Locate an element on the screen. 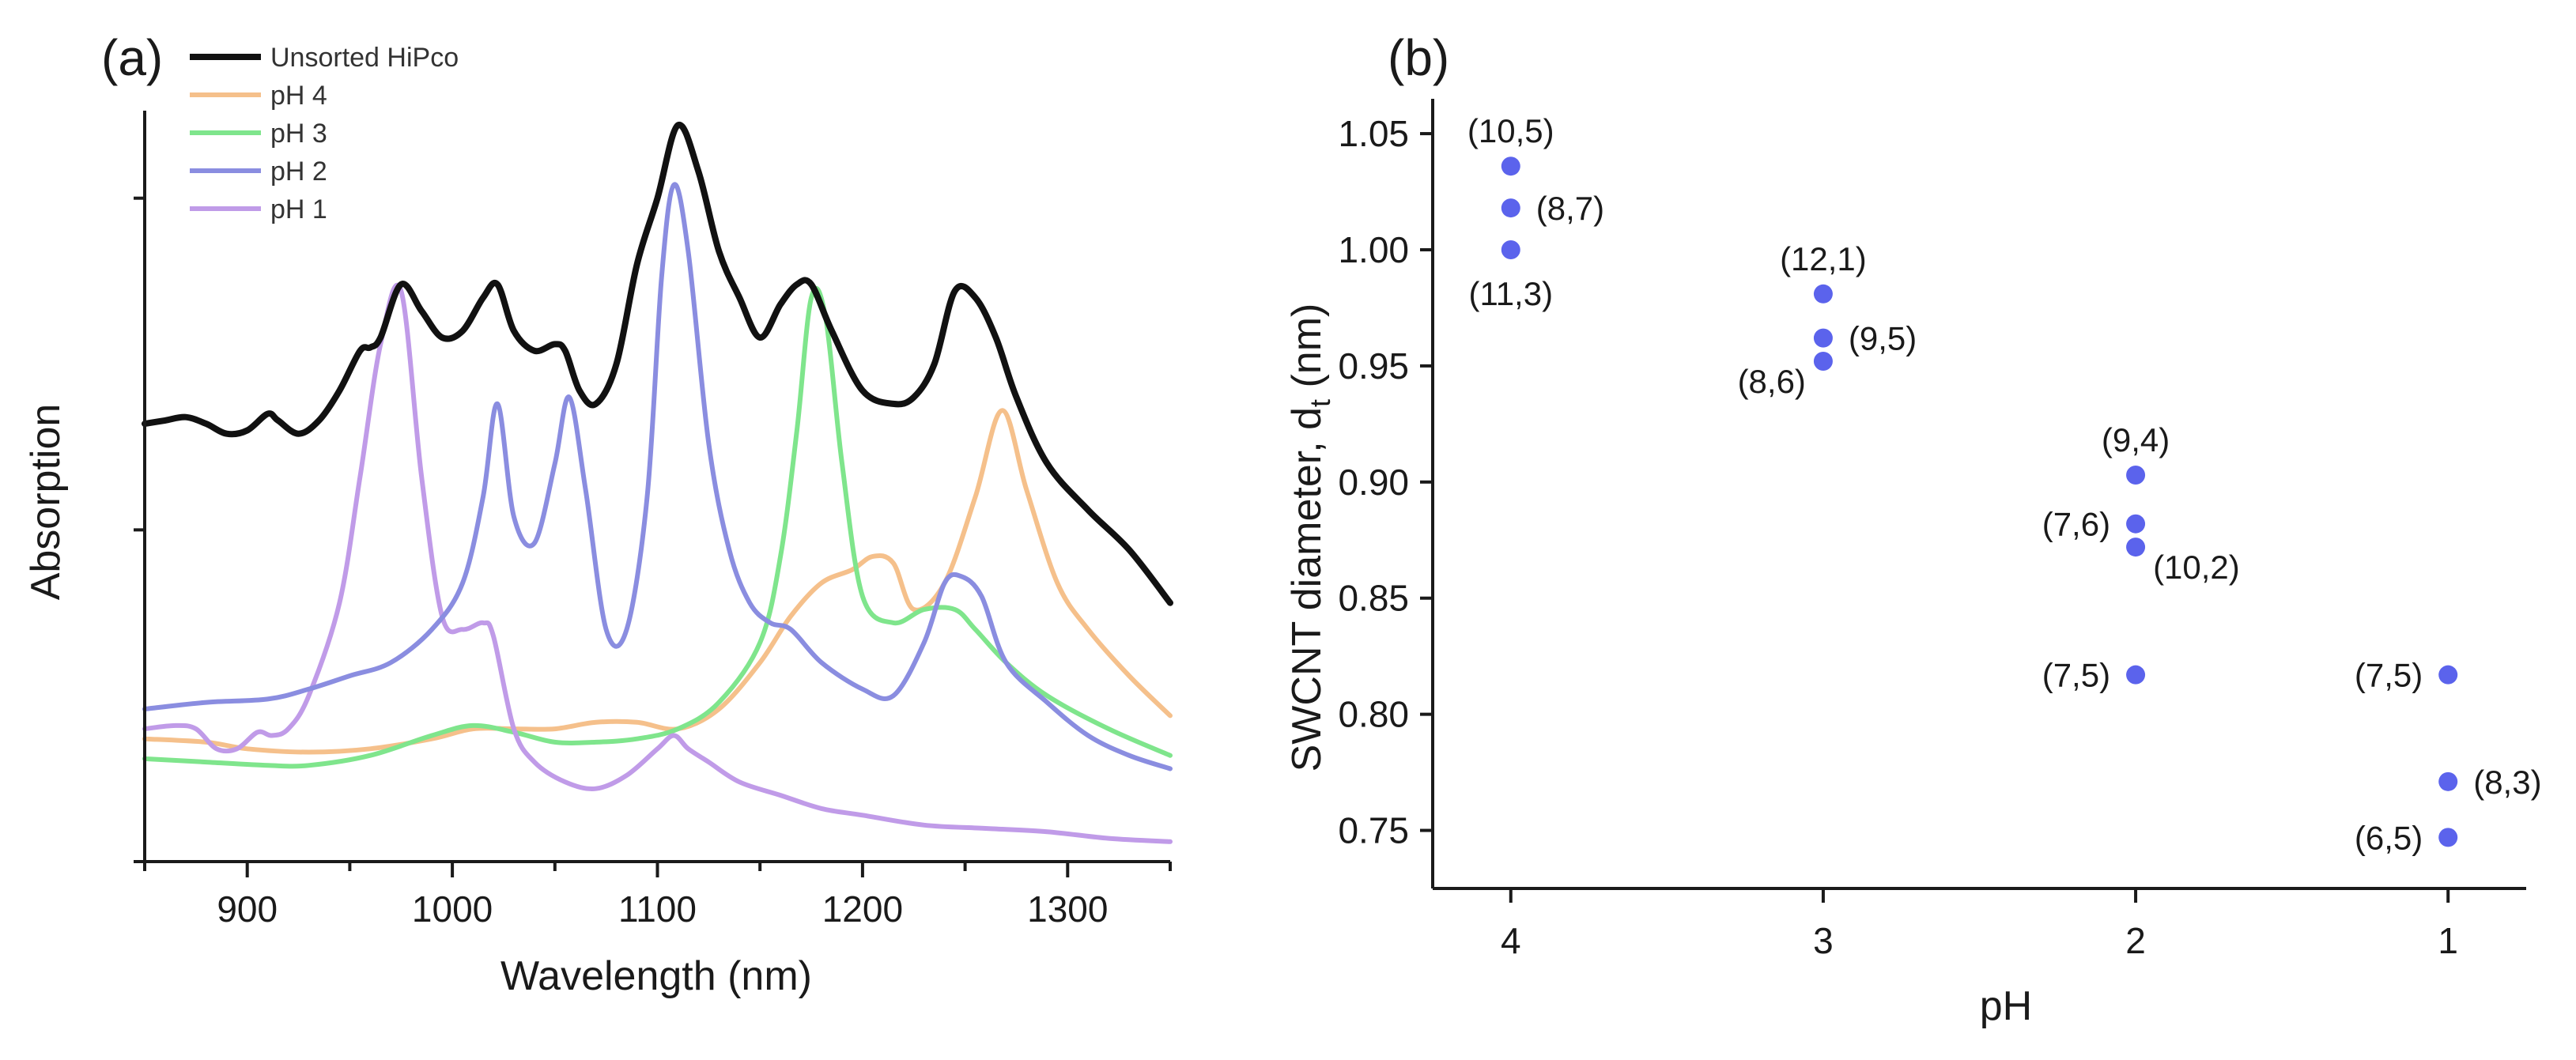  panel-a-x-tick-label: 1100 is located at coordinates (657, 909).